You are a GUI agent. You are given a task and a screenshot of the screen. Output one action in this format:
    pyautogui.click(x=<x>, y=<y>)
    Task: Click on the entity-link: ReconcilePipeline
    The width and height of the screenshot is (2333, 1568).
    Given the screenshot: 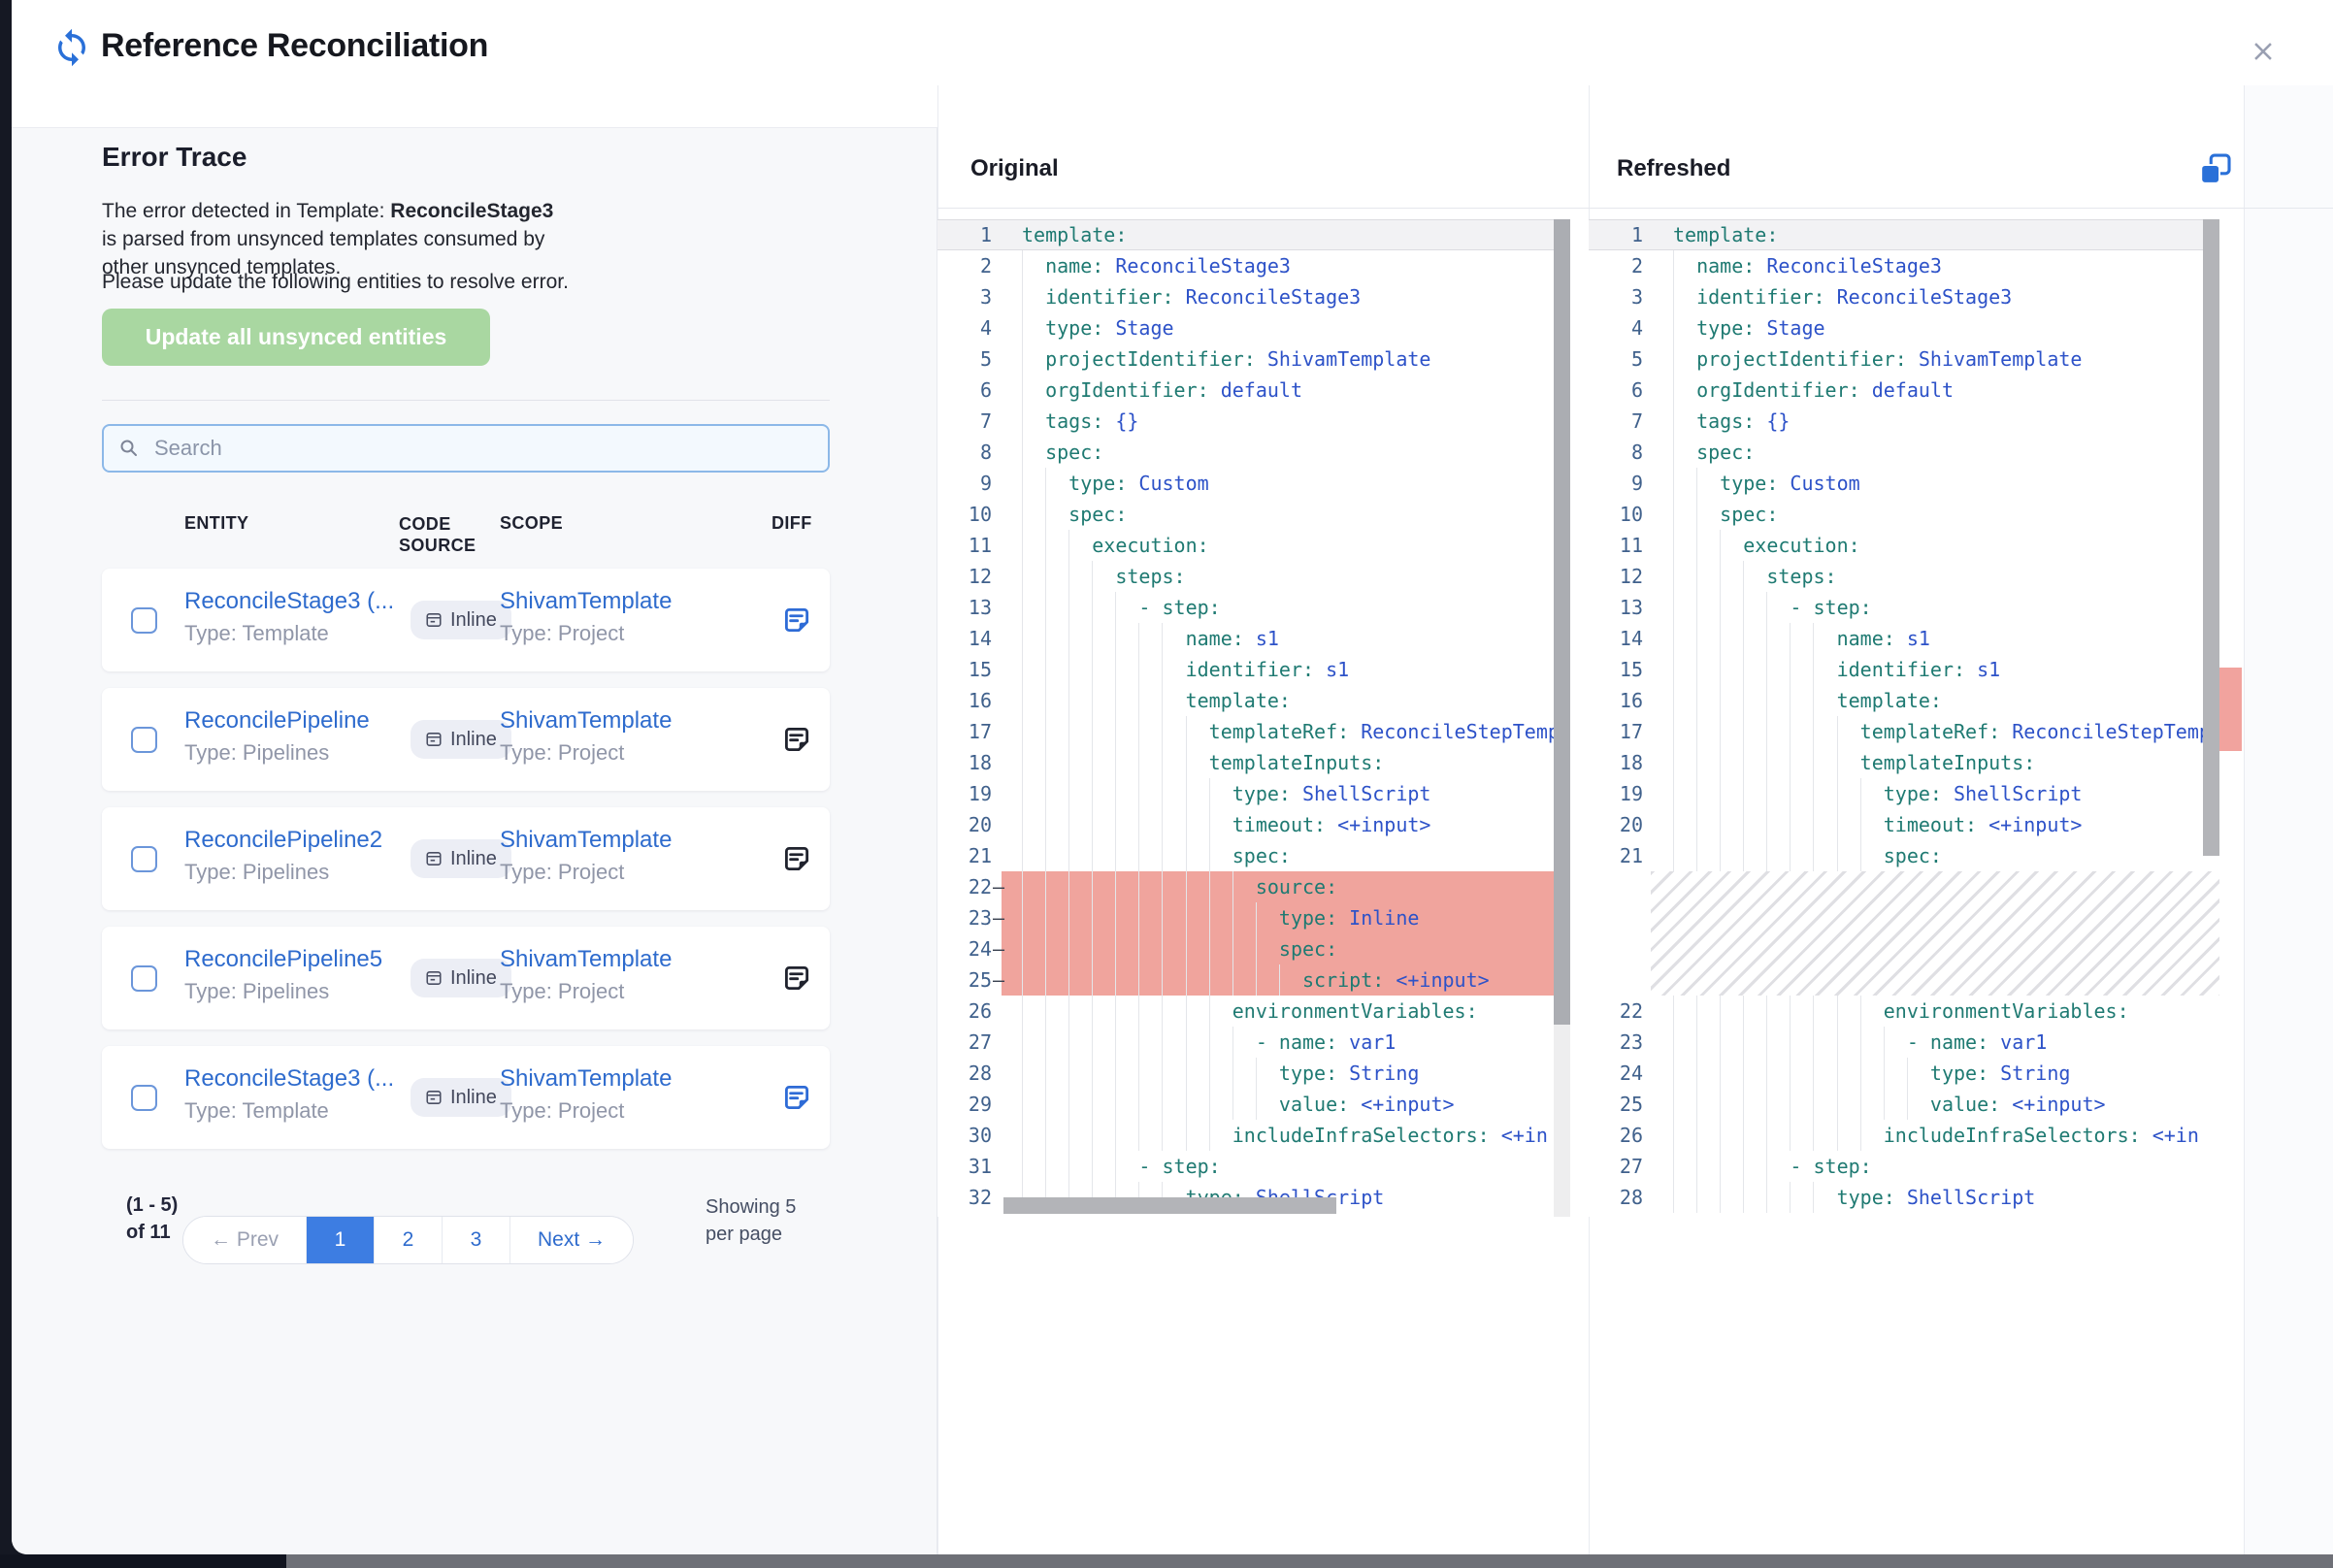 What is the action you would take?
    pyautogui.click(x=277, y=720)
    